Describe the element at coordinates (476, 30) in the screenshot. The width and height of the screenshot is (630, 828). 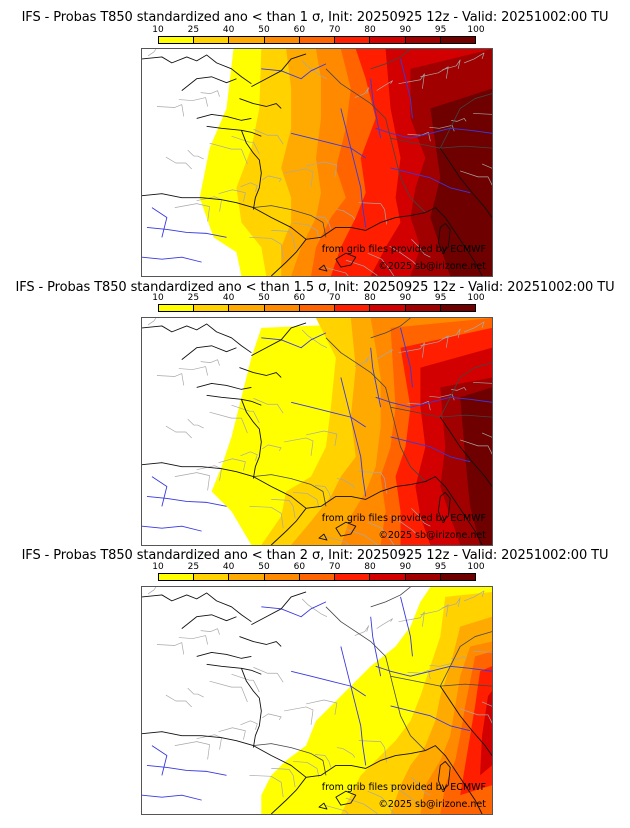
I see `colorbar-tick-label: 100` at that location.